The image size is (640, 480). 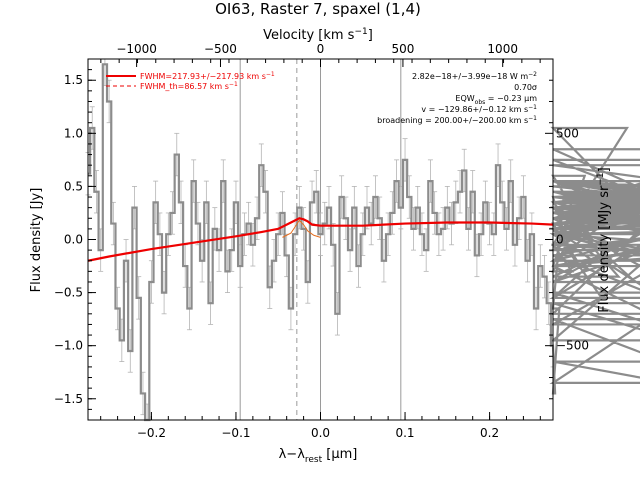 I want to click on right-tick-label: 500, so click(x=567, y=133).